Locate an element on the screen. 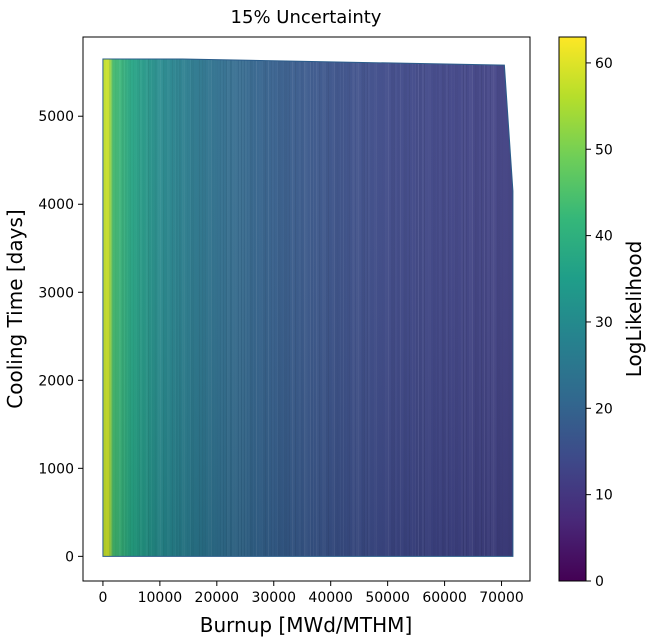 The width and height of the screenshot is (650, 643). y-tick-label: 5000 is located at coordinates (56, 117).